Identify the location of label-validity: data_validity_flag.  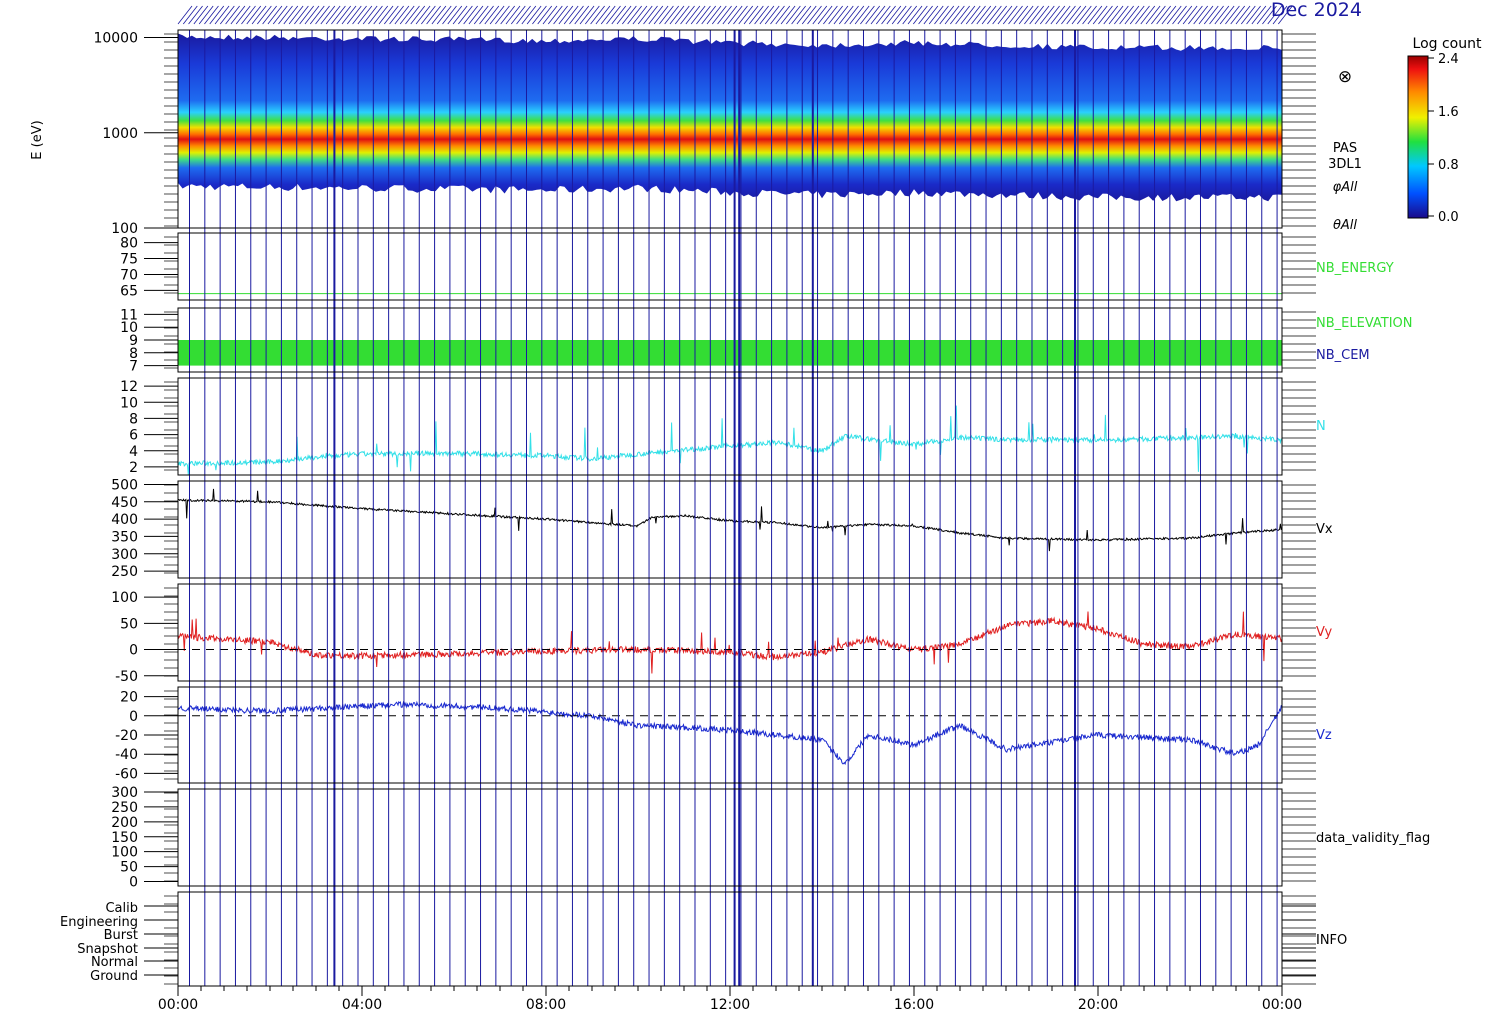
(1373, 838).